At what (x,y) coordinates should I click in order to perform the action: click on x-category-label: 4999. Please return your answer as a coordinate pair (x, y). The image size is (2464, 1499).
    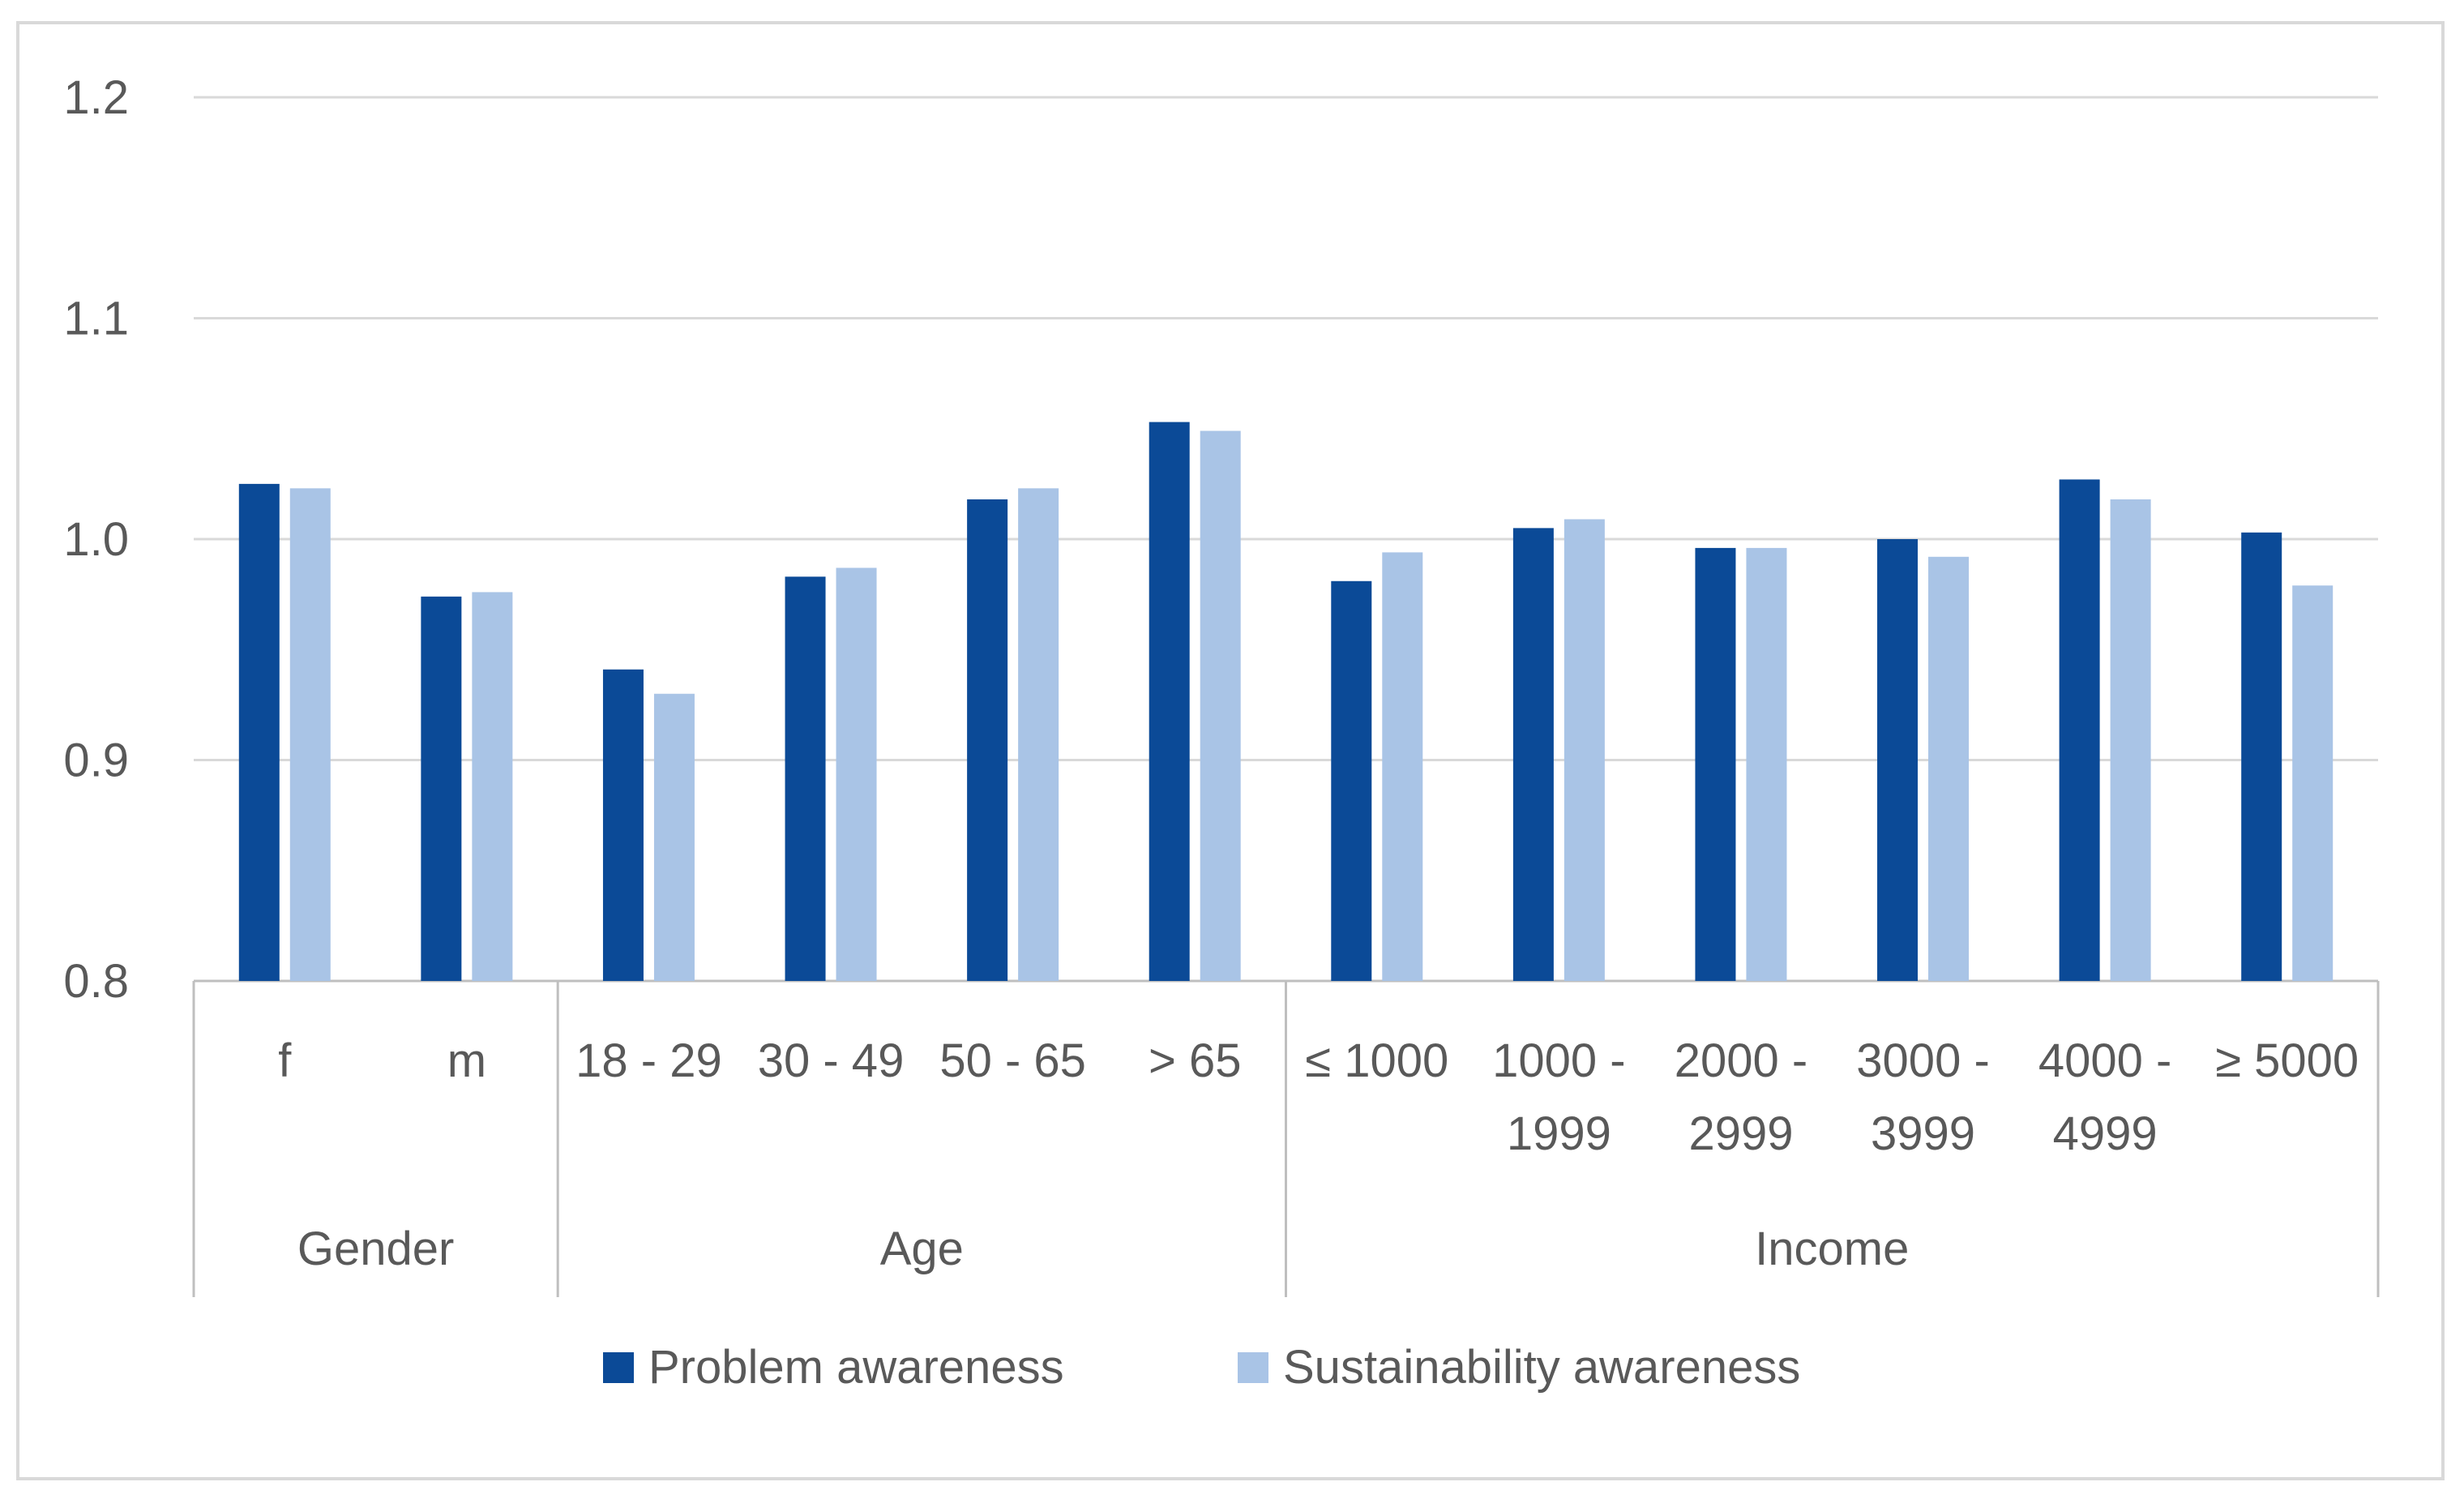
    Looking at the image, I should click on (2105, 1133).